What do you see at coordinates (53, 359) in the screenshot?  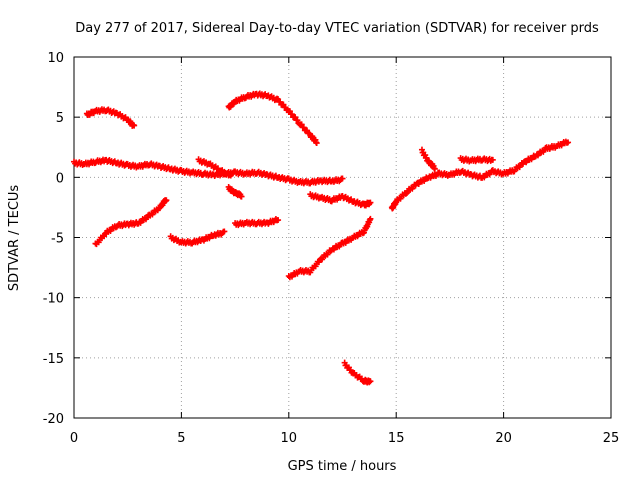 I see `y-tick-label: -15` at bounding box center [53, 359].